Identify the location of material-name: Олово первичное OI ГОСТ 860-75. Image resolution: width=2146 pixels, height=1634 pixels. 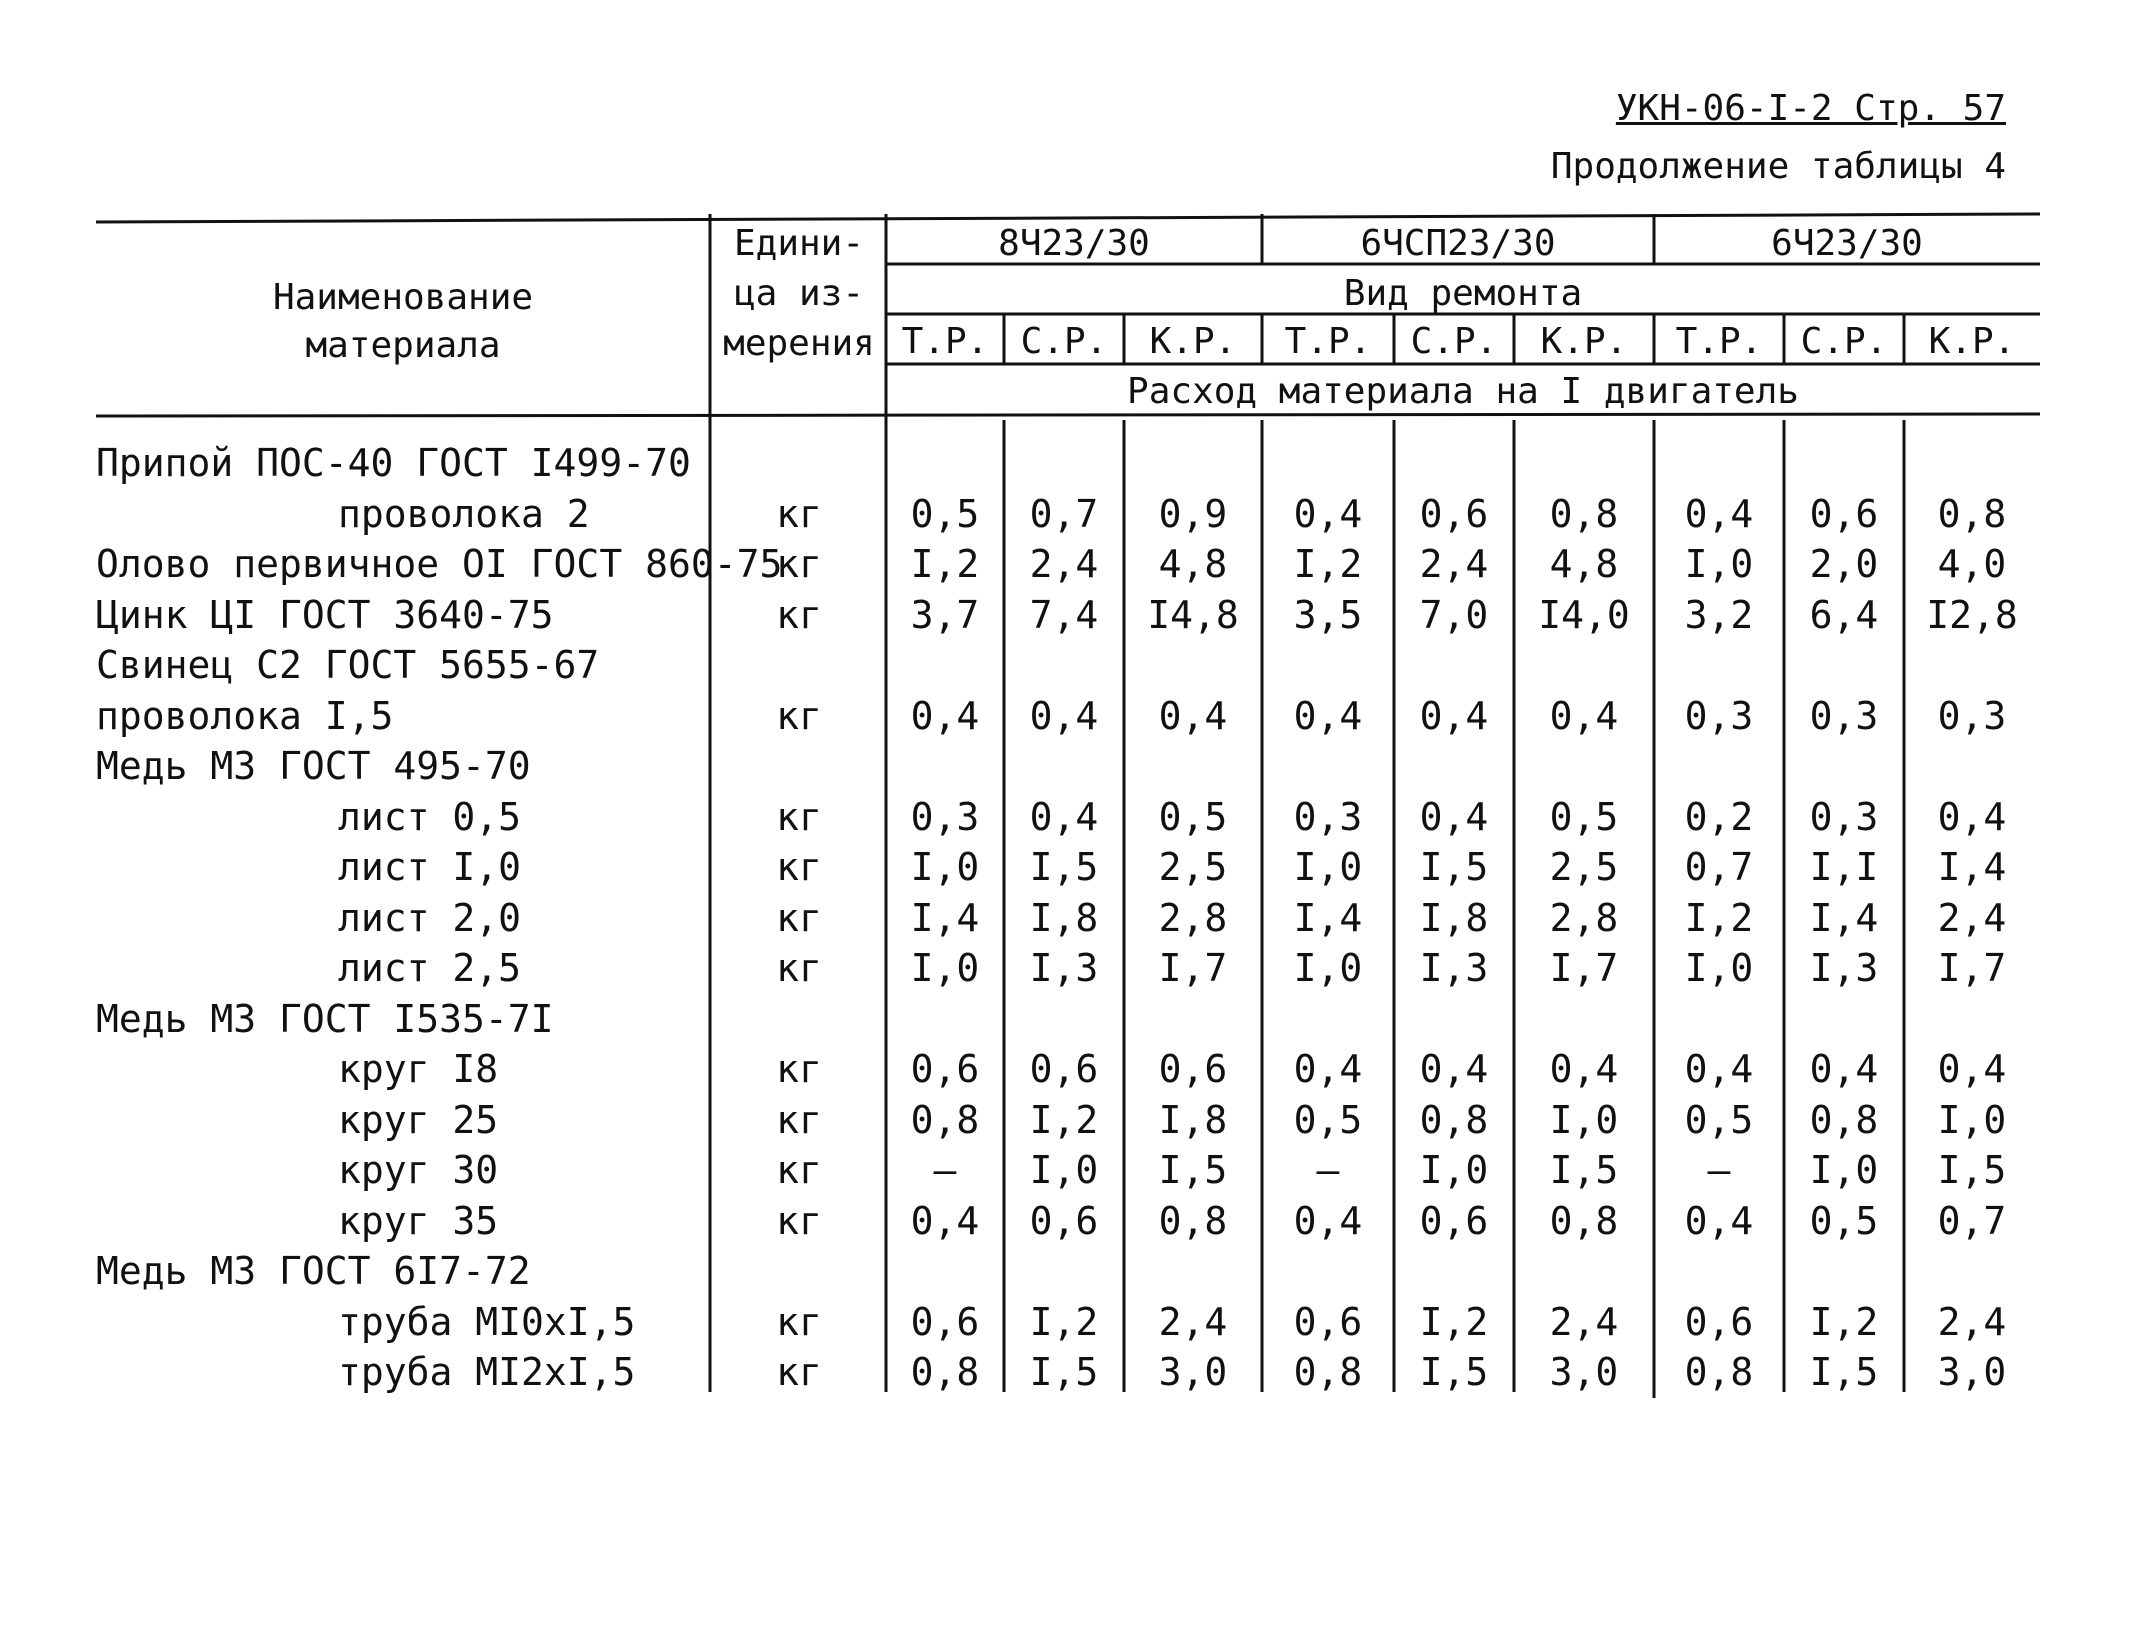
(439, 564).